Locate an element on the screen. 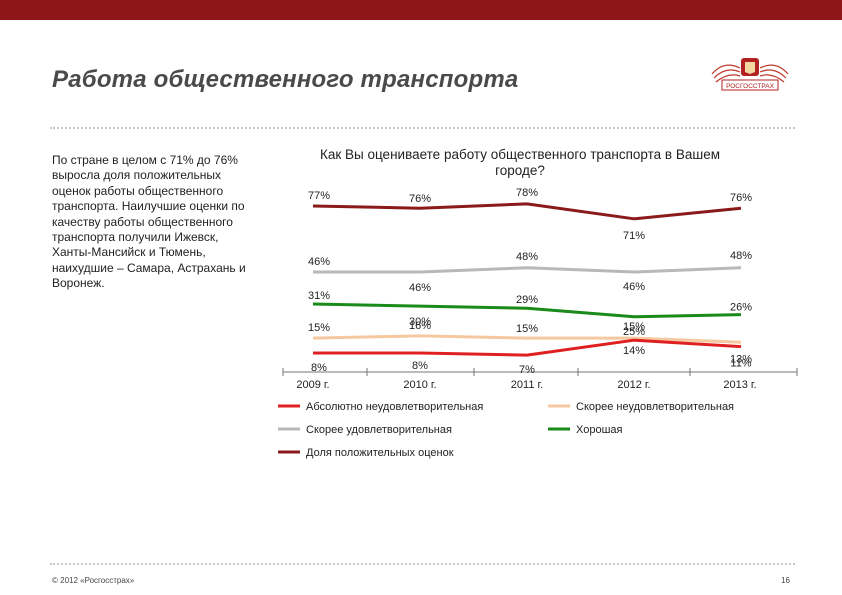 Image resolution: width=842 pixels, height=595 pixels. legend-label: Скорее неудовлетворительная is located at coordinates (655, 407).